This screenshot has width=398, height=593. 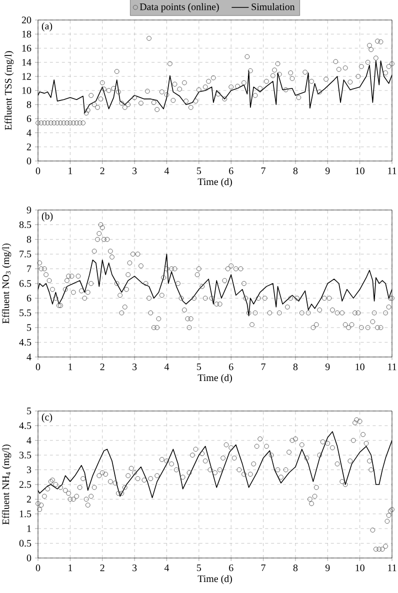 What do you see at coordinates (26, 76) in the screenshot?
I see `y-tick-label: 12` at bounding box center [26, 76].